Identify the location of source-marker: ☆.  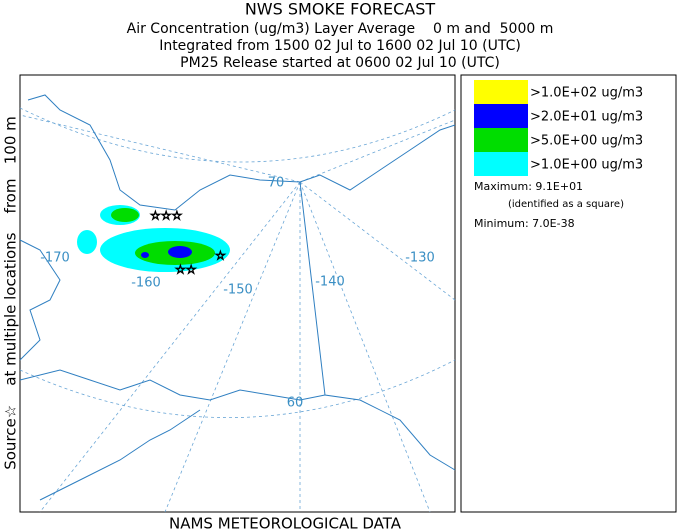
(220, 256).